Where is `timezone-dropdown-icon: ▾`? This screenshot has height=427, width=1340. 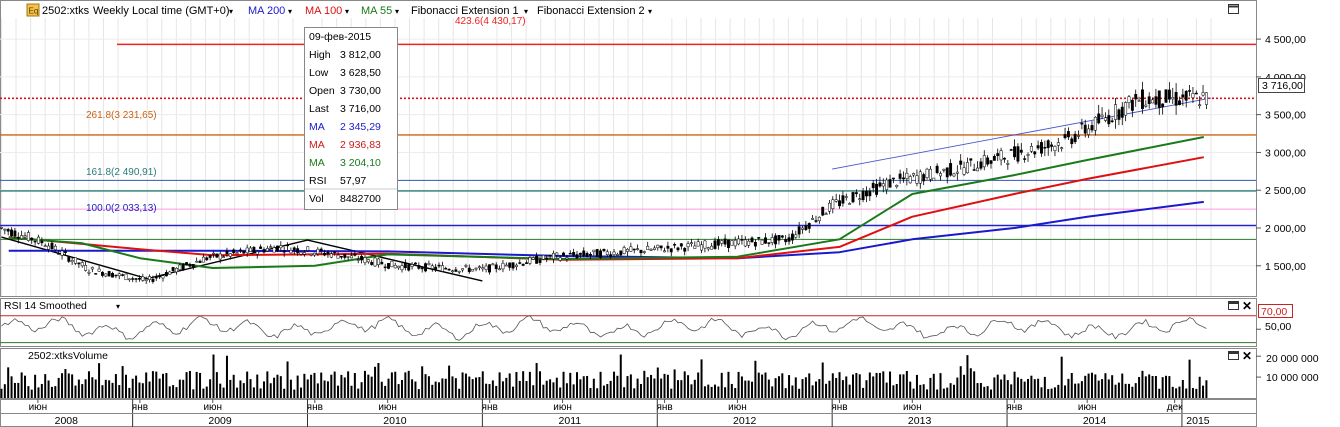 timezone-dropdown-icon: ▾ is located at coordinates (231, 11).